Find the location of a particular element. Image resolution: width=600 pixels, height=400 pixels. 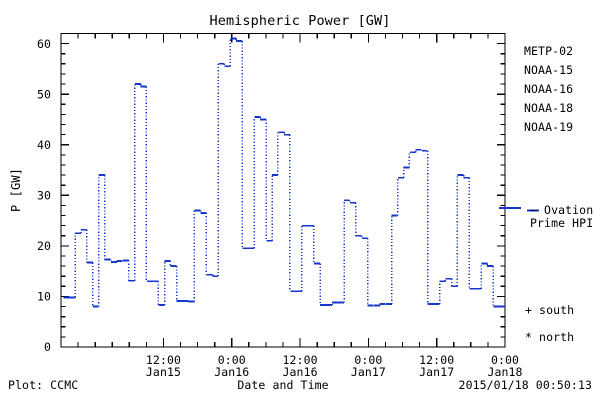

legend-satellites: METP-02 NOAA-15 NOAA-16 NOAA-18 NOAA-19 is located at coordinates (548, 89).